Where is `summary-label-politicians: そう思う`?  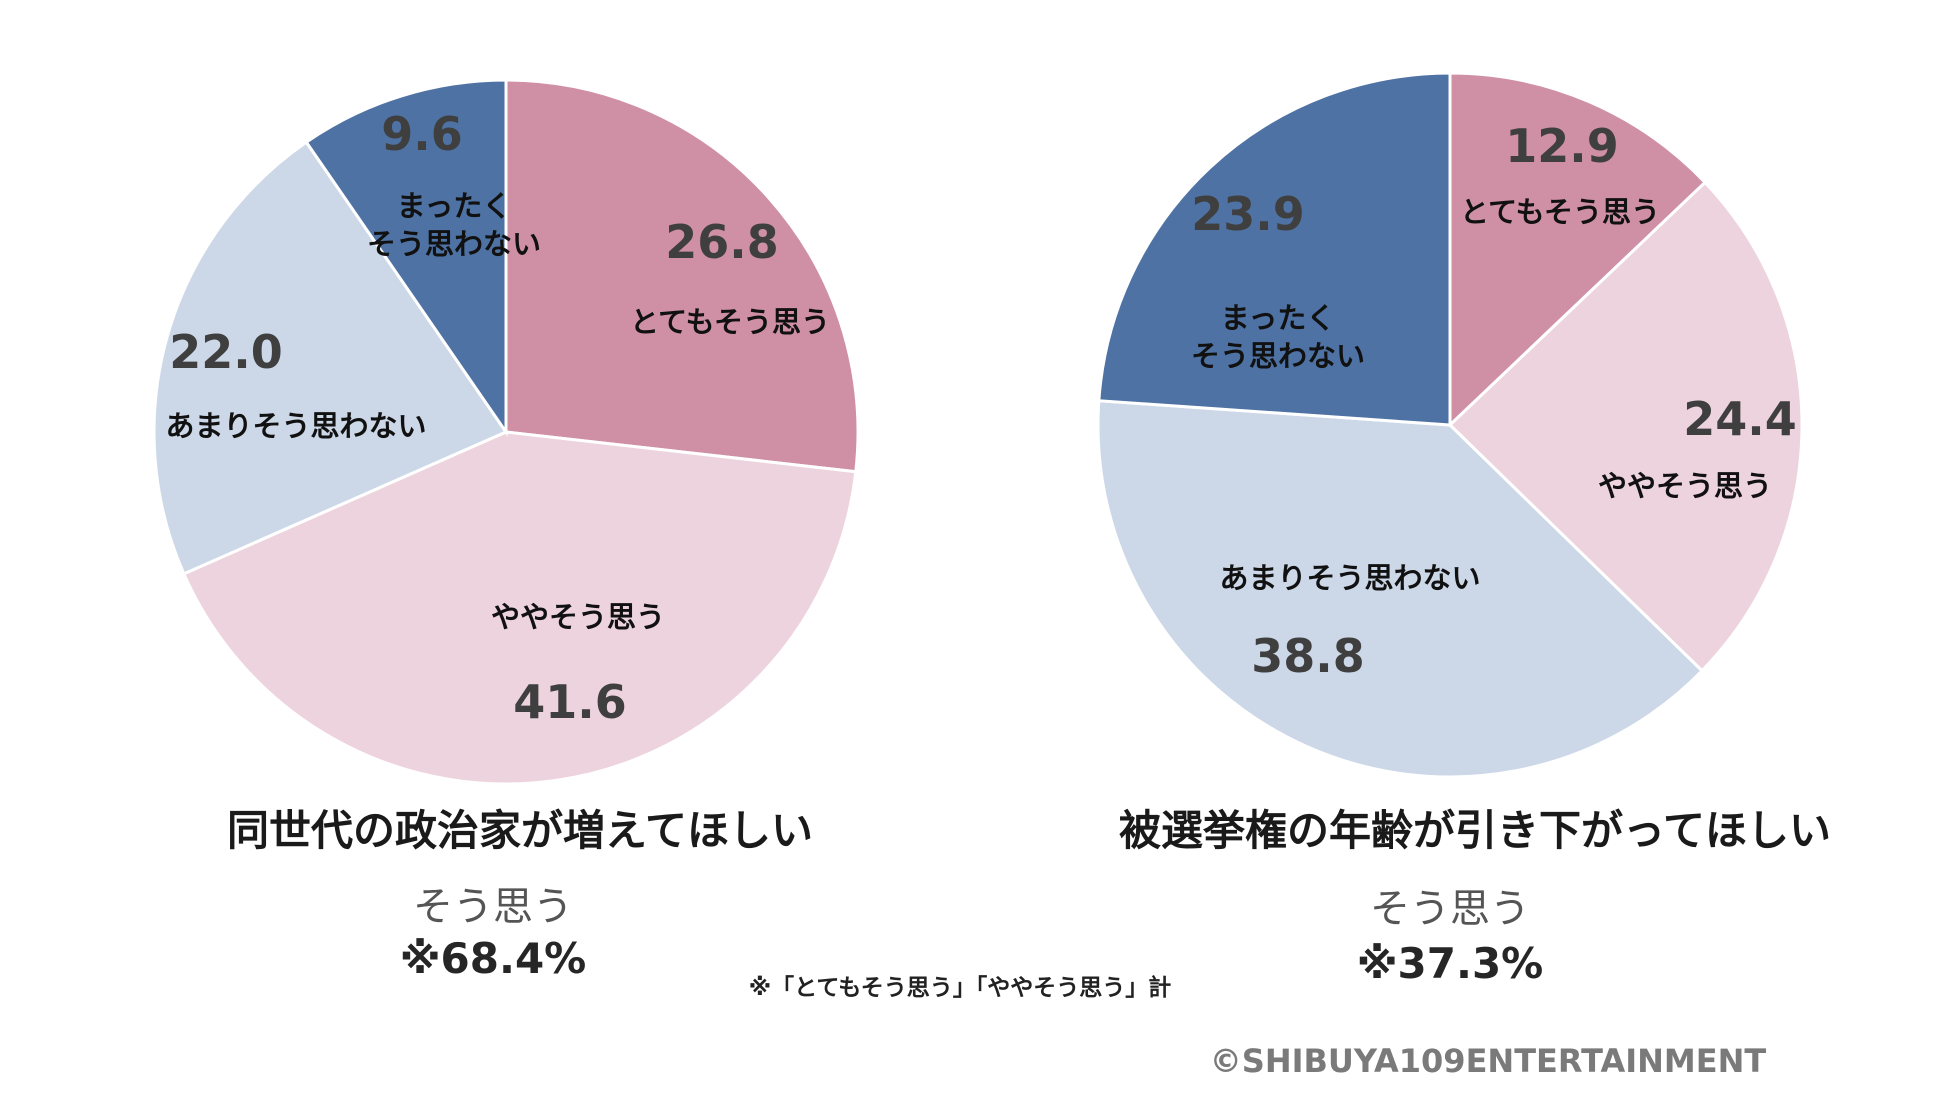 summary-label-politicians: そう思う is located at coordinates (493, 907).